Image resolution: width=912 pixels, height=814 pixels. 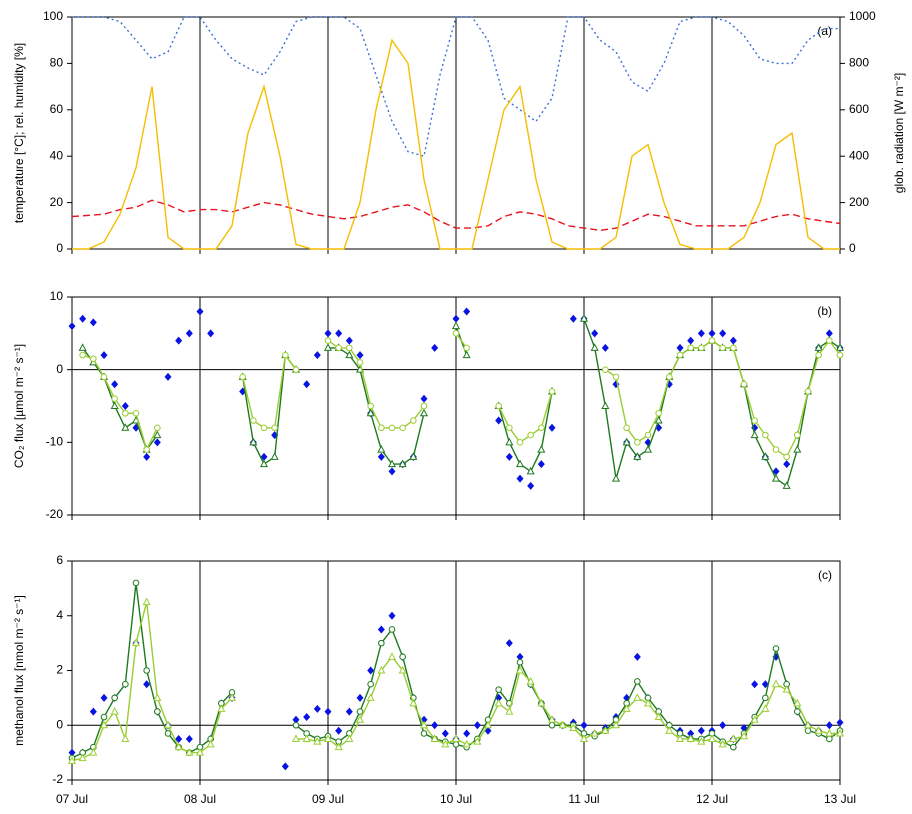 What do you see at coordinates (859, 63) in the screenshot?
I see `y2-tick-label: 800` at bounding box center [859, 63].